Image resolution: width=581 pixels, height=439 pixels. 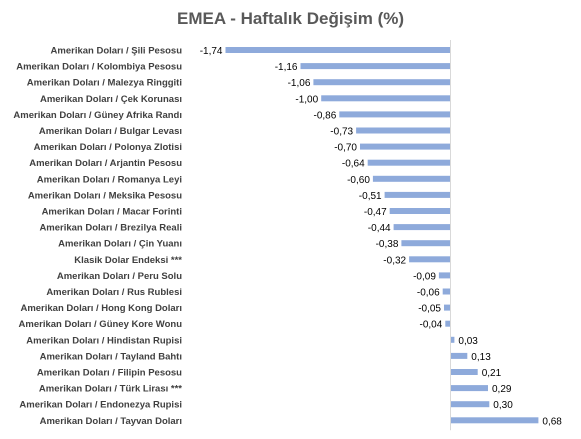 I want to click on value-label: -0,38, so click(x=387, y=244).